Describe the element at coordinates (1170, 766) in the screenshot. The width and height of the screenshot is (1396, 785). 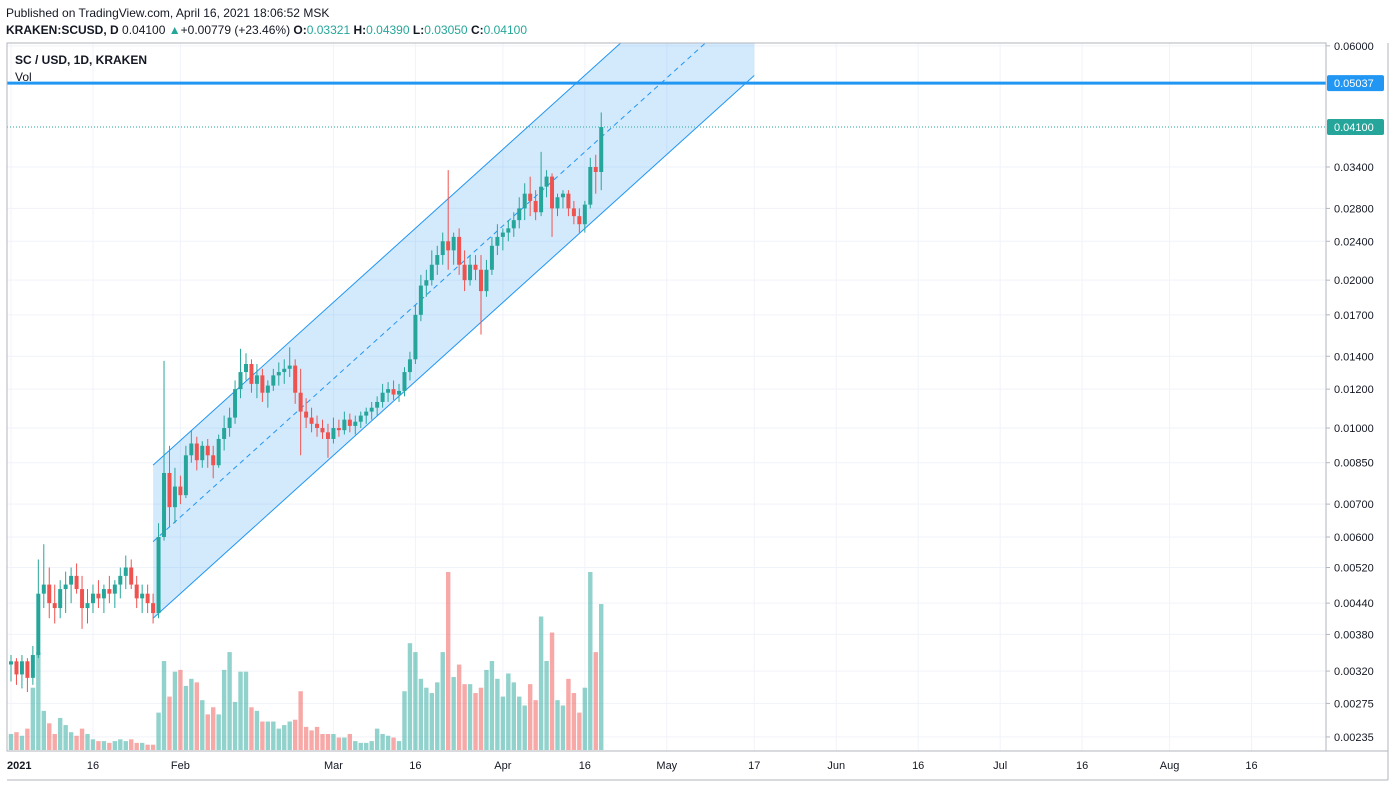
I see `time-tick-label: Aug` at that location.